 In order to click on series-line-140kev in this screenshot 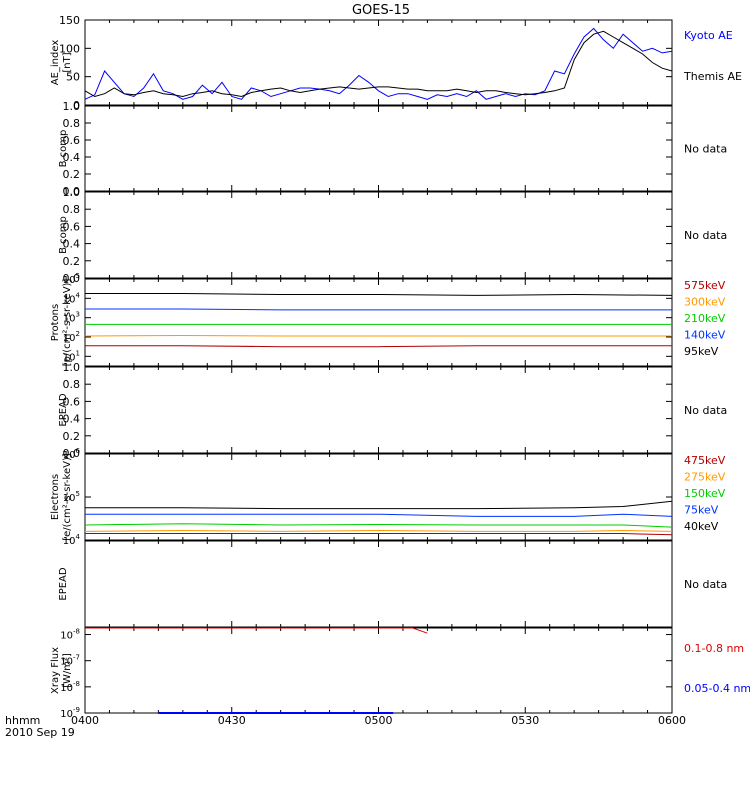, I will do `click(378, 309)`.